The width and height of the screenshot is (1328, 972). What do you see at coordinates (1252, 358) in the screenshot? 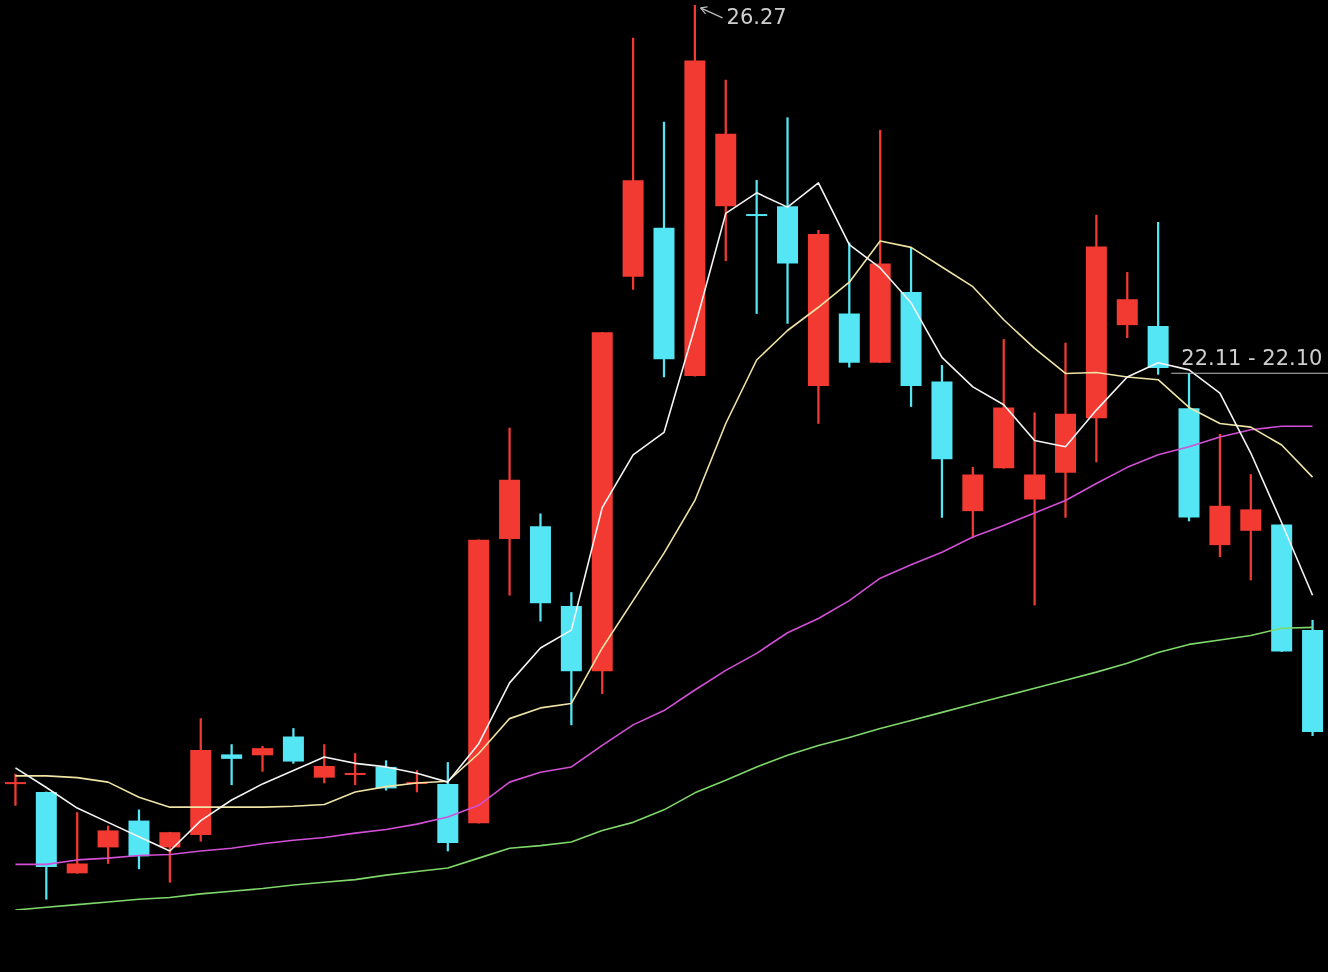
I see `annotation: 22.11 - 22.10` at bounding box center [1252, 358].